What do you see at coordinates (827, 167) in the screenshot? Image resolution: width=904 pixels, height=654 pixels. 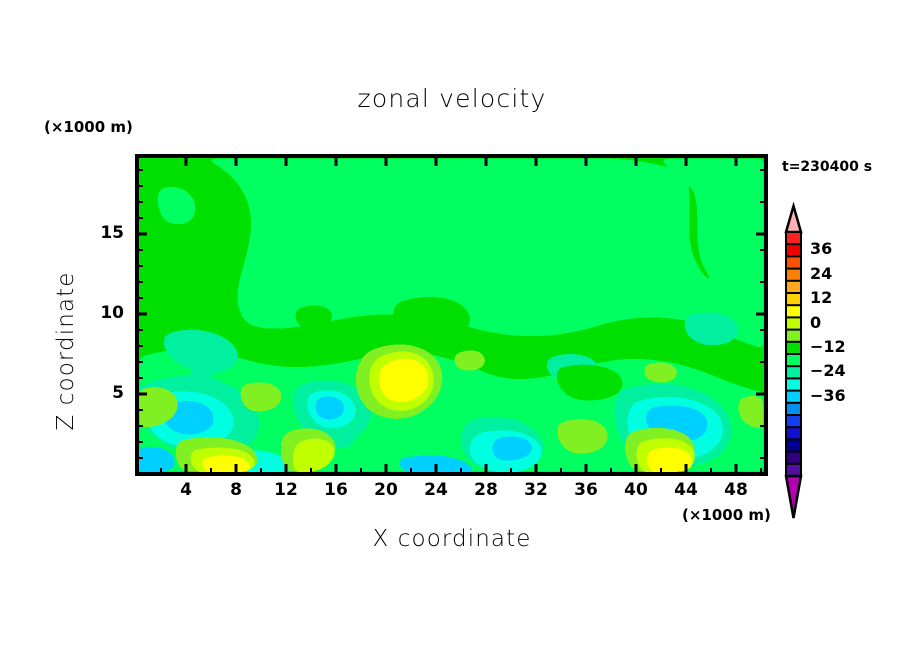 I see `time-annotation: t=230400 s` at bounding box center [827, 167].